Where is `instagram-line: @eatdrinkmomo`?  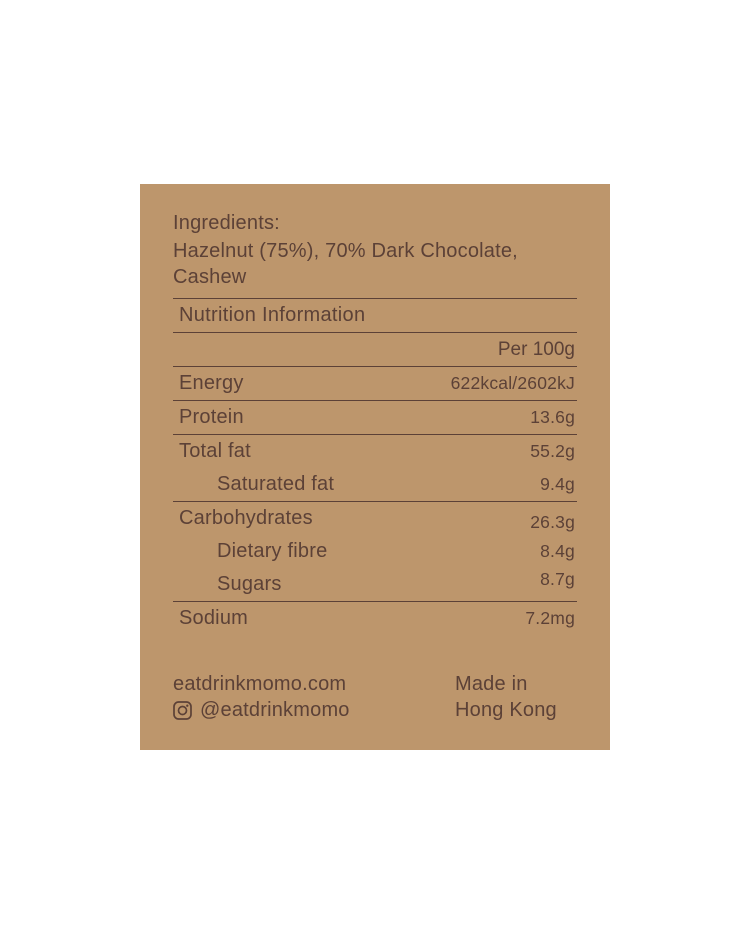 instagram-line: @eatdrinkmomo is located at coordinates (314, 710).